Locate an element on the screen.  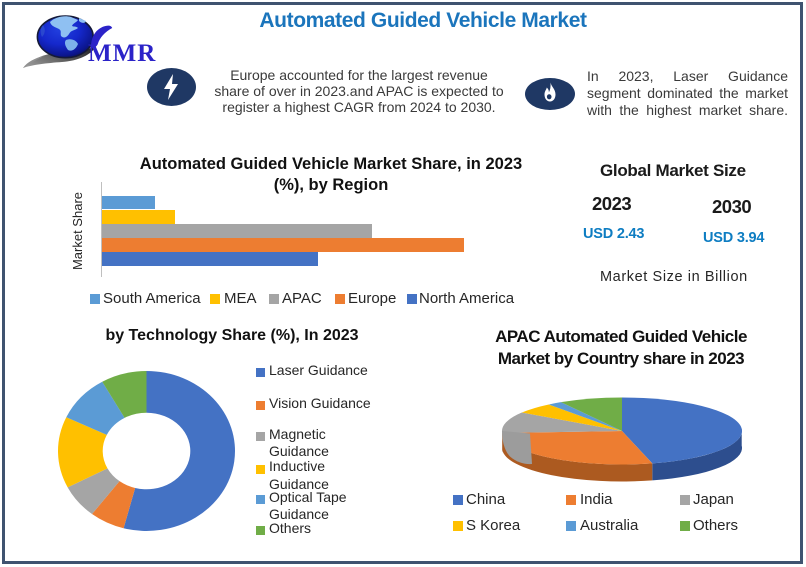
svg-text: MMR is located at coordinates (122, 53).